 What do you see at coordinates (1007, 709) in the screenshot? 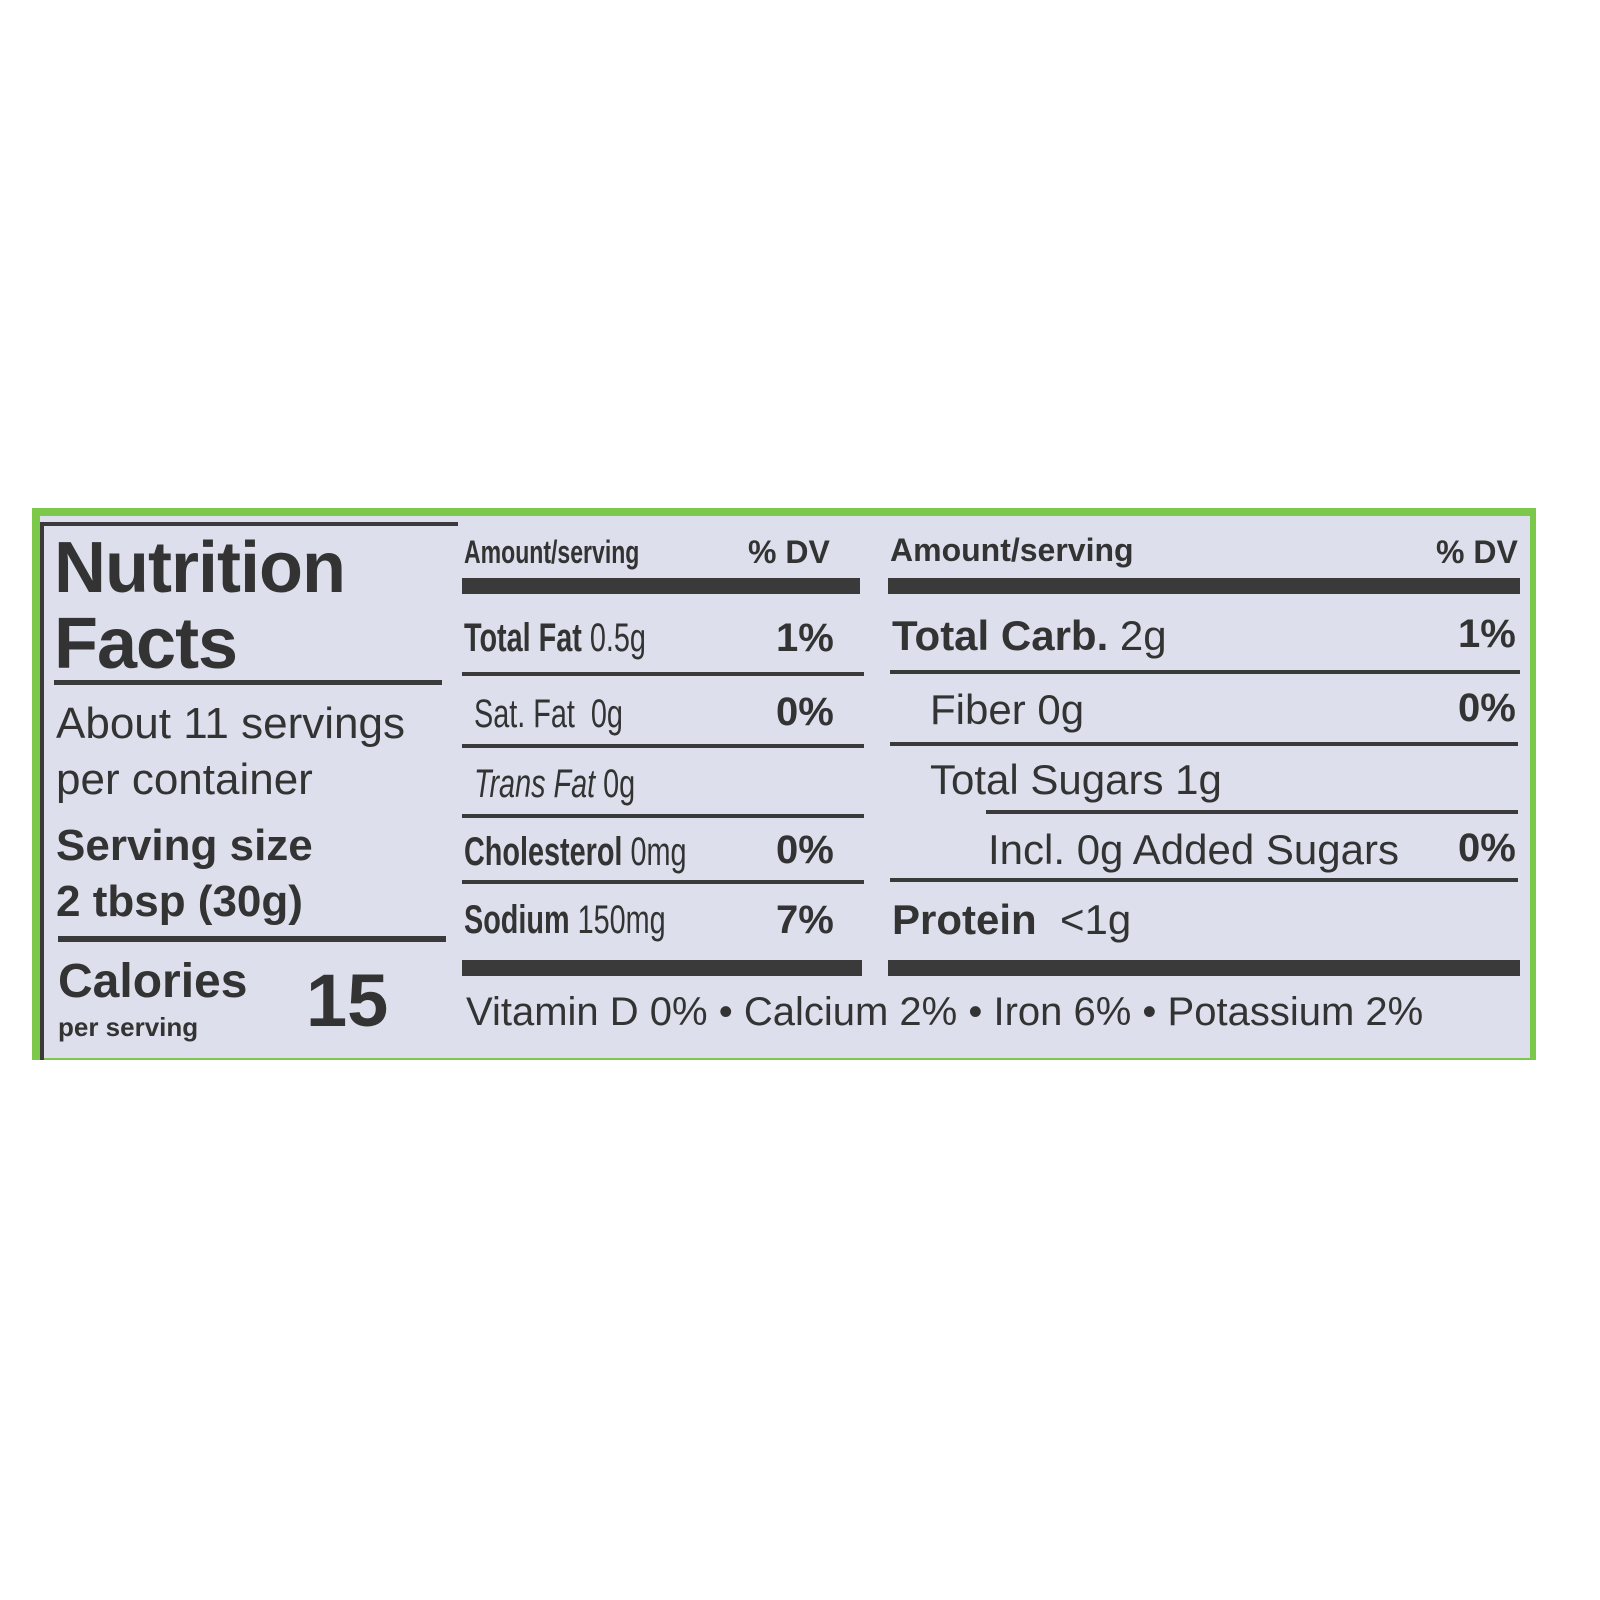
I see `nutrient-row: Fiber 0g` at bounding box center [1007, 709].